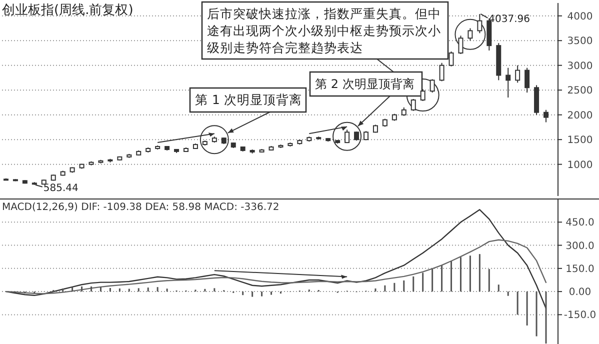 The image size is (599, 344). What do you see at coordinates (364, 84) in the screenshot?
I see `annotation: 第 2 次明显顶背离` at bounding box center [364, 84].